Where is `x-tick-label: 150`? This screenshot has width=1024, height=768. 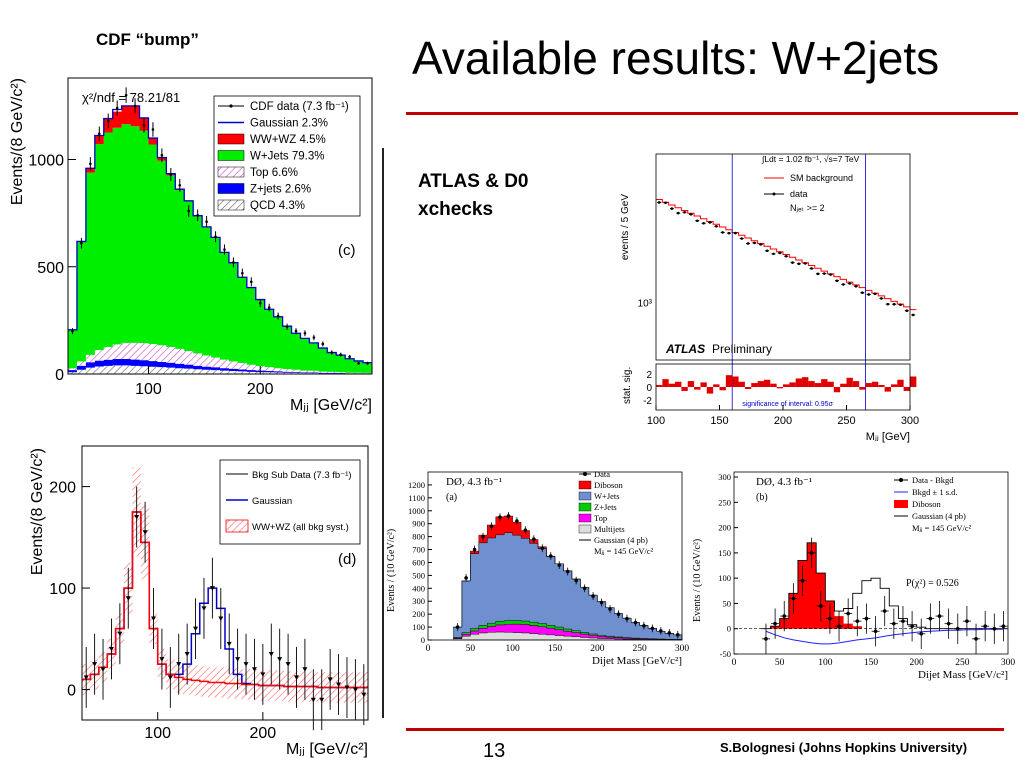
x-tick-label: 150 is located at coordinates (871, 663).